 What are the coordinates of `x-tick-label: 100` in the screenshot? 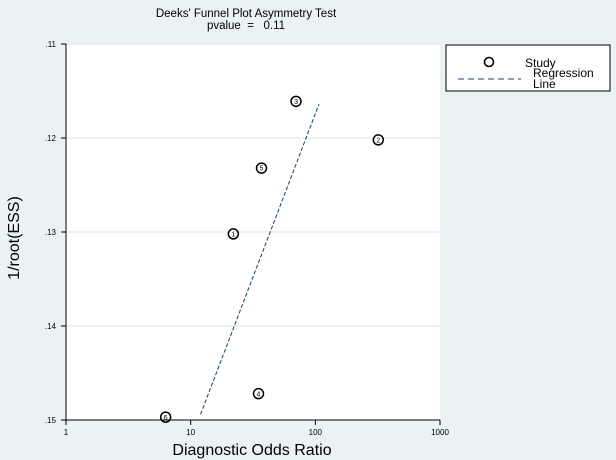 It's located at (316, 432).